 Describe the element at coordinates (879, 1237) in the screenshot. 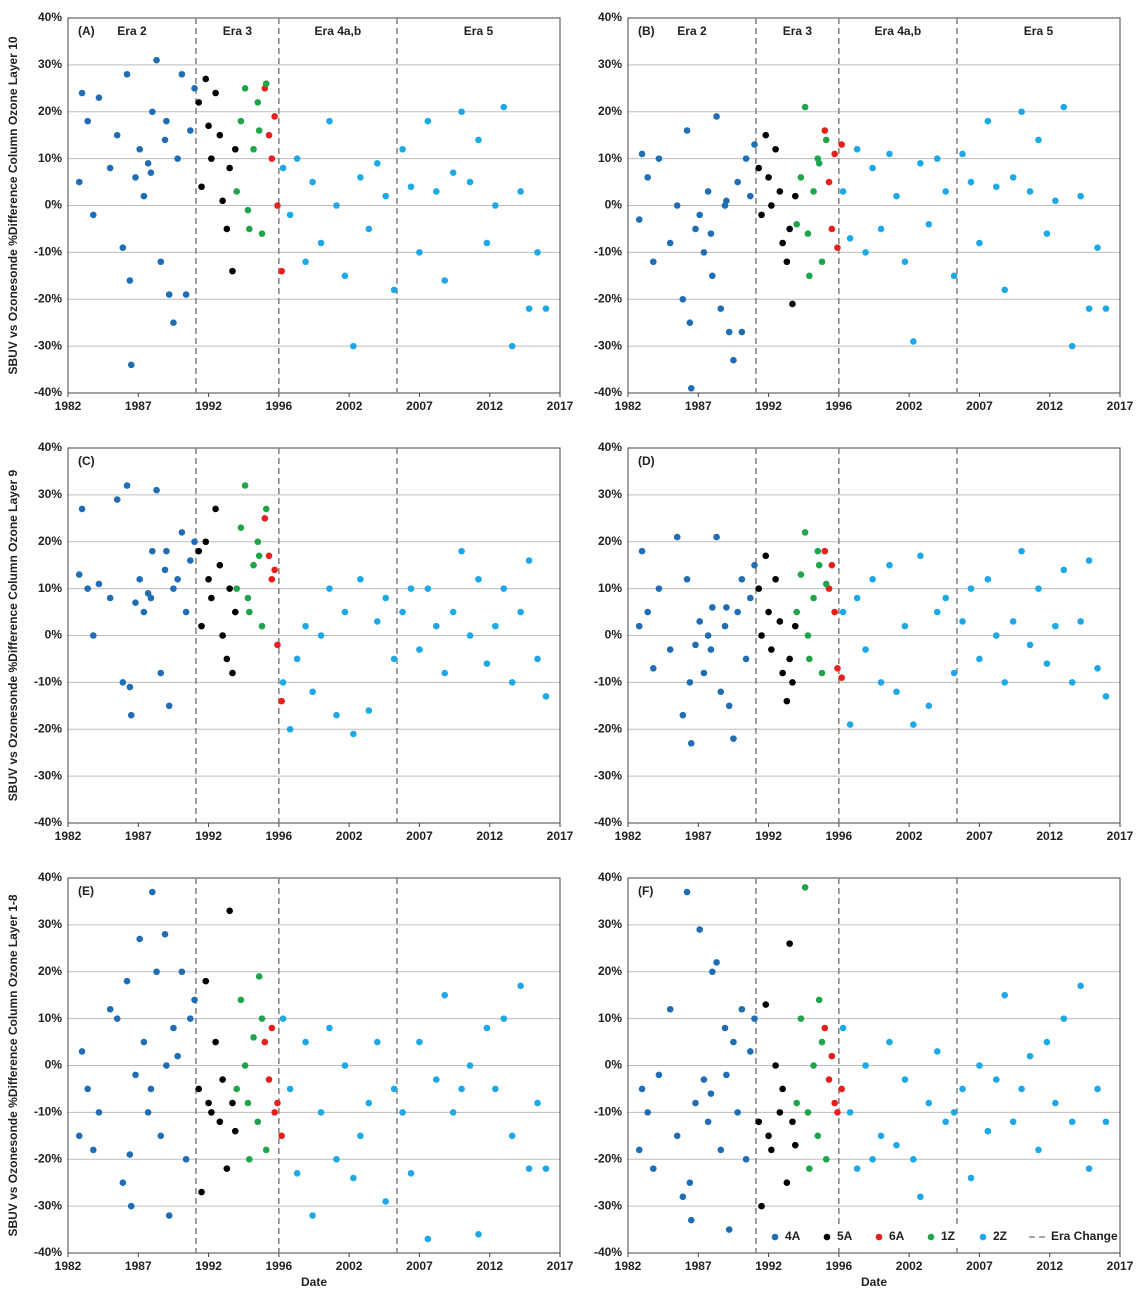

I see `legend-marker` at that location.